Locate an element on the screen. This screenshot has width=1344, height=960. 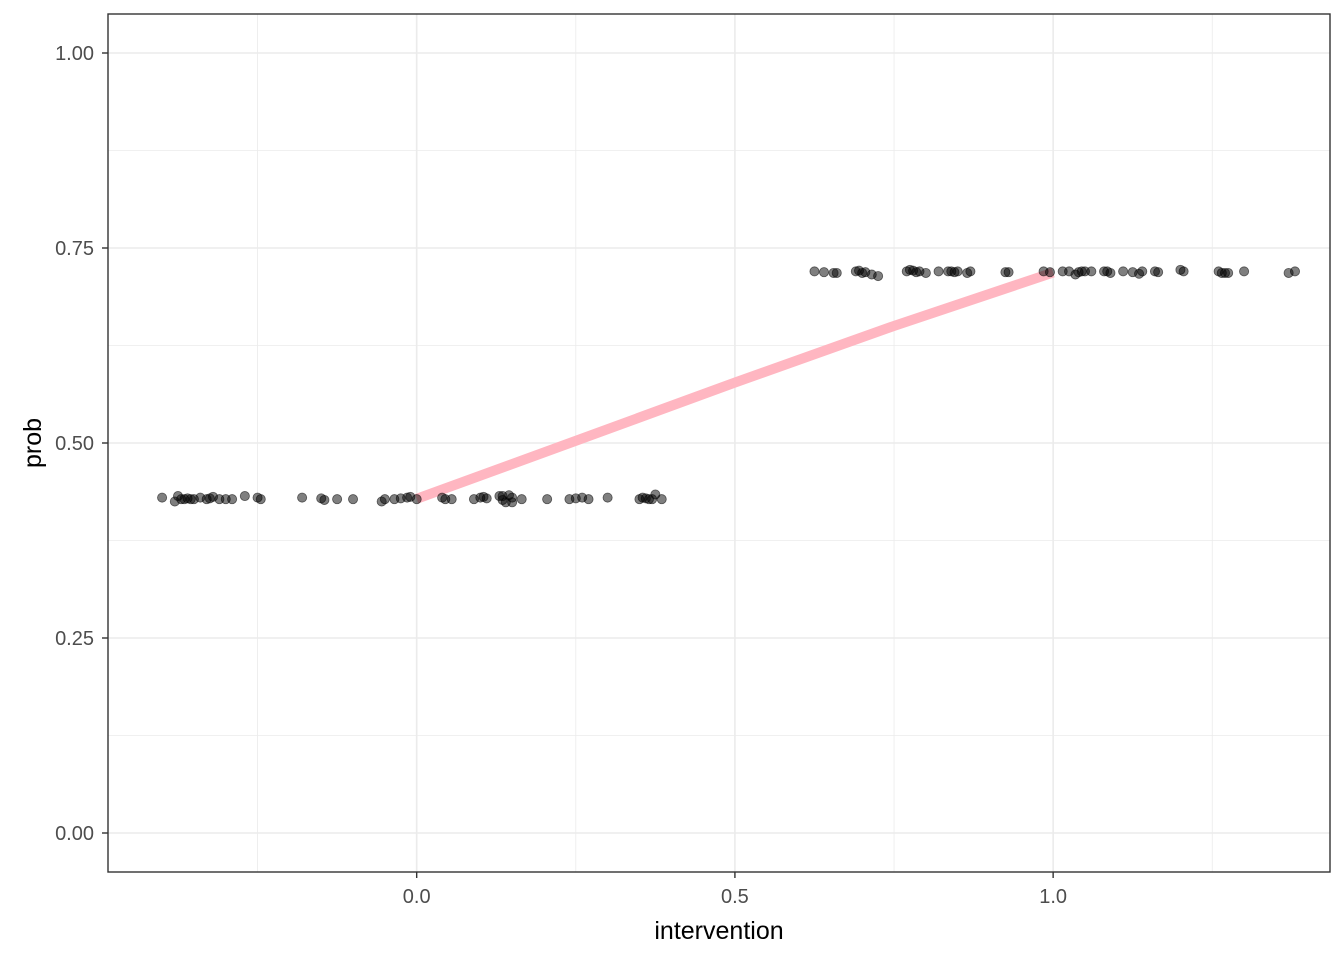
y-tick-label: 0.75 is located at coordinates (74, 249).